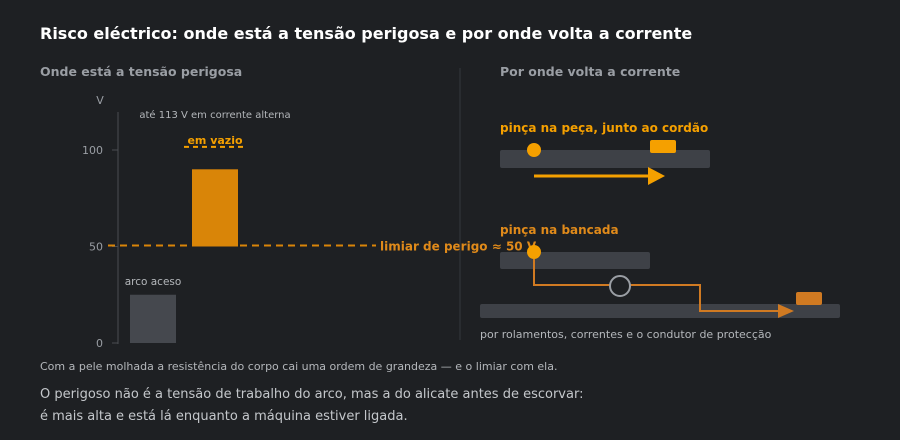 The height and width of the screenshot is (440, 900). Describe the element at coordinates (96, 247) in the screenshot. I see `y-tick-label: 50` at that location.